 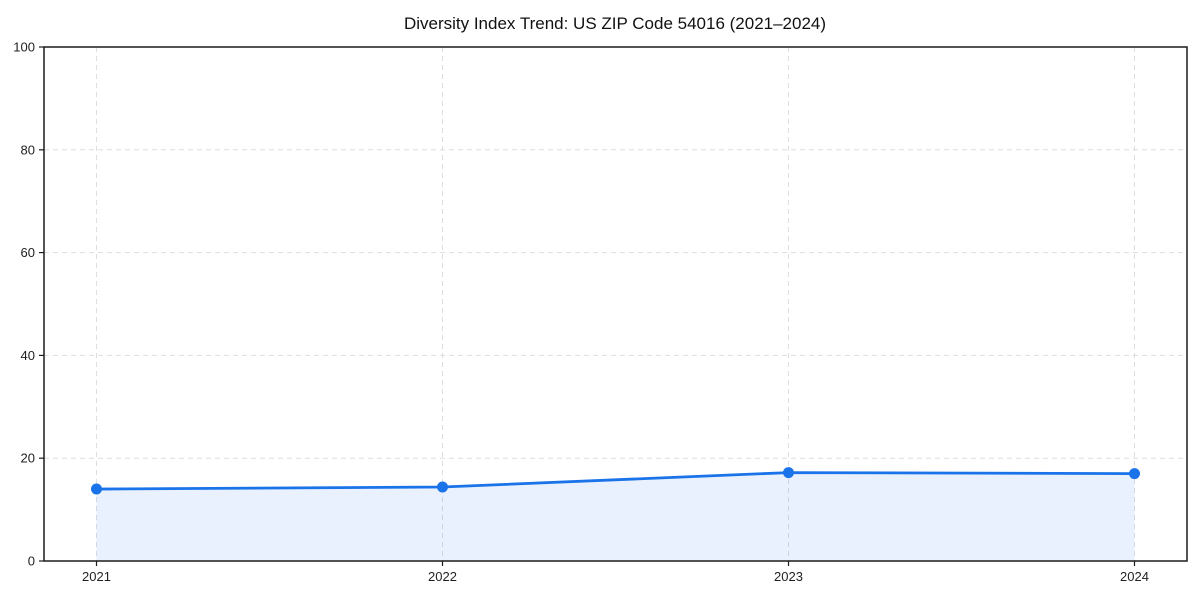 I want to click on x-tick-label-2023: 2023, so click(x=788, y=576).